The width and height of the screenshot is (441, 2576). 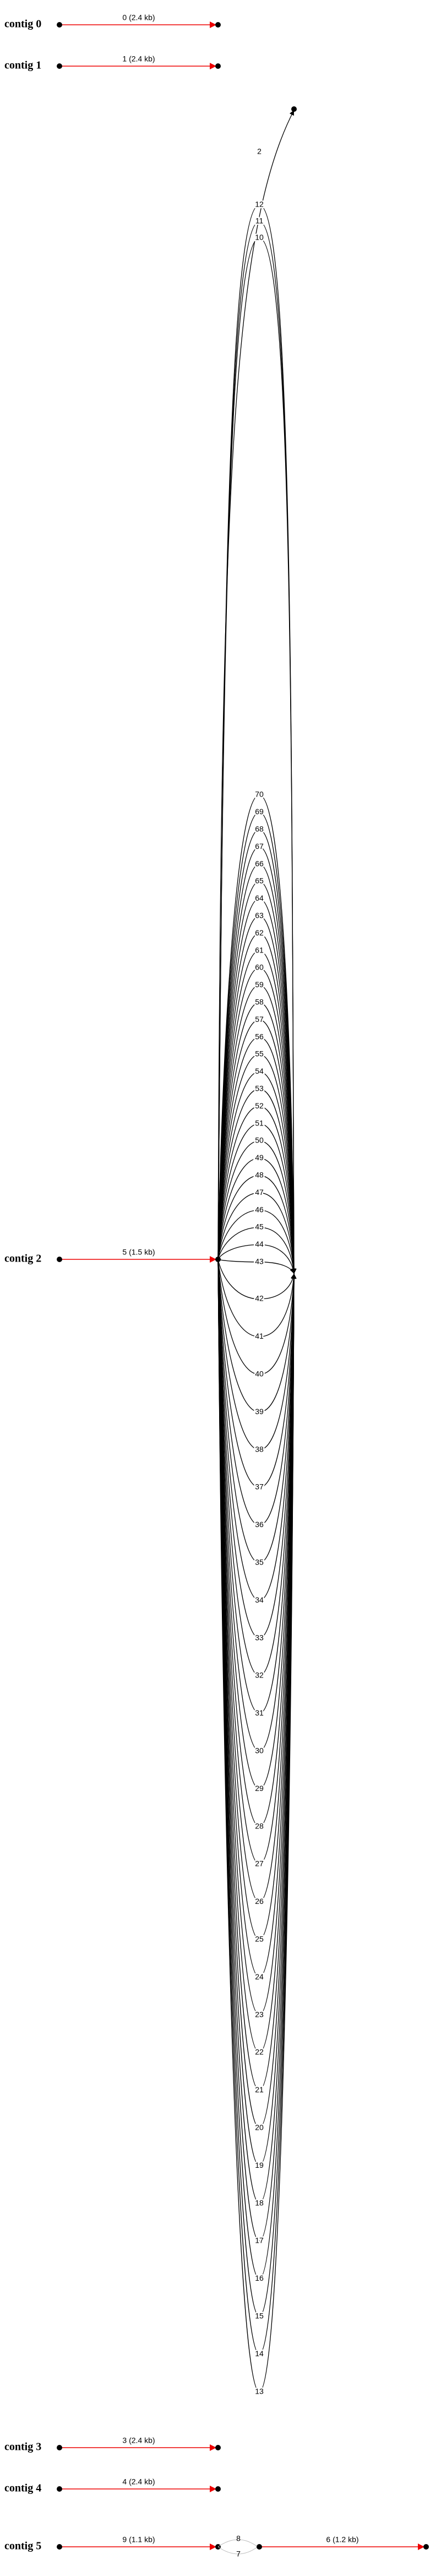 What do you see at coordinates (259, 1105) in the screenshot?
I see `loop-label: 52` at bounding box center [259, 1105].